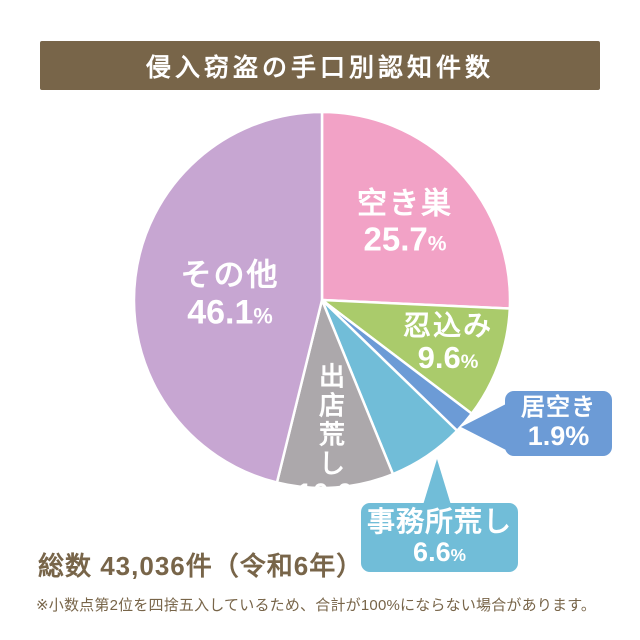 The width and height of the screenshot is (640, 640). I want to click on callout-tail-jimusho, so click(437, 482).